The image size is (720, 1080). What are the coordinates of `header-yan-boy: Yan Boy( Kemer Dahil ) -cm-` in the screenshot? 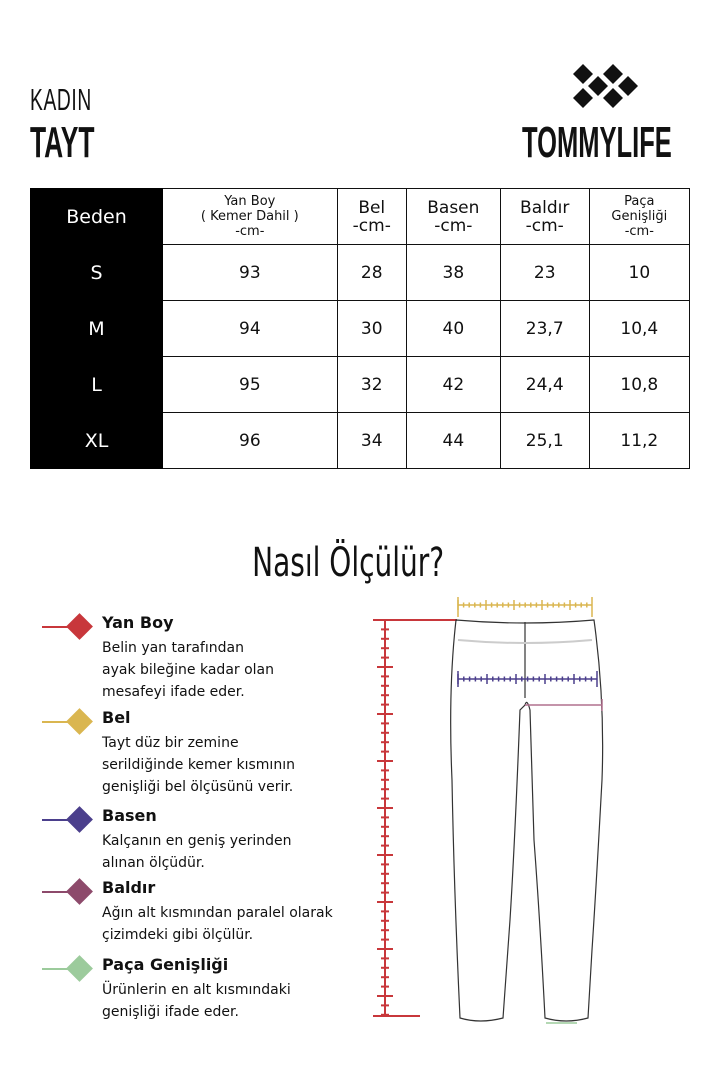 It's located at (250, 216).